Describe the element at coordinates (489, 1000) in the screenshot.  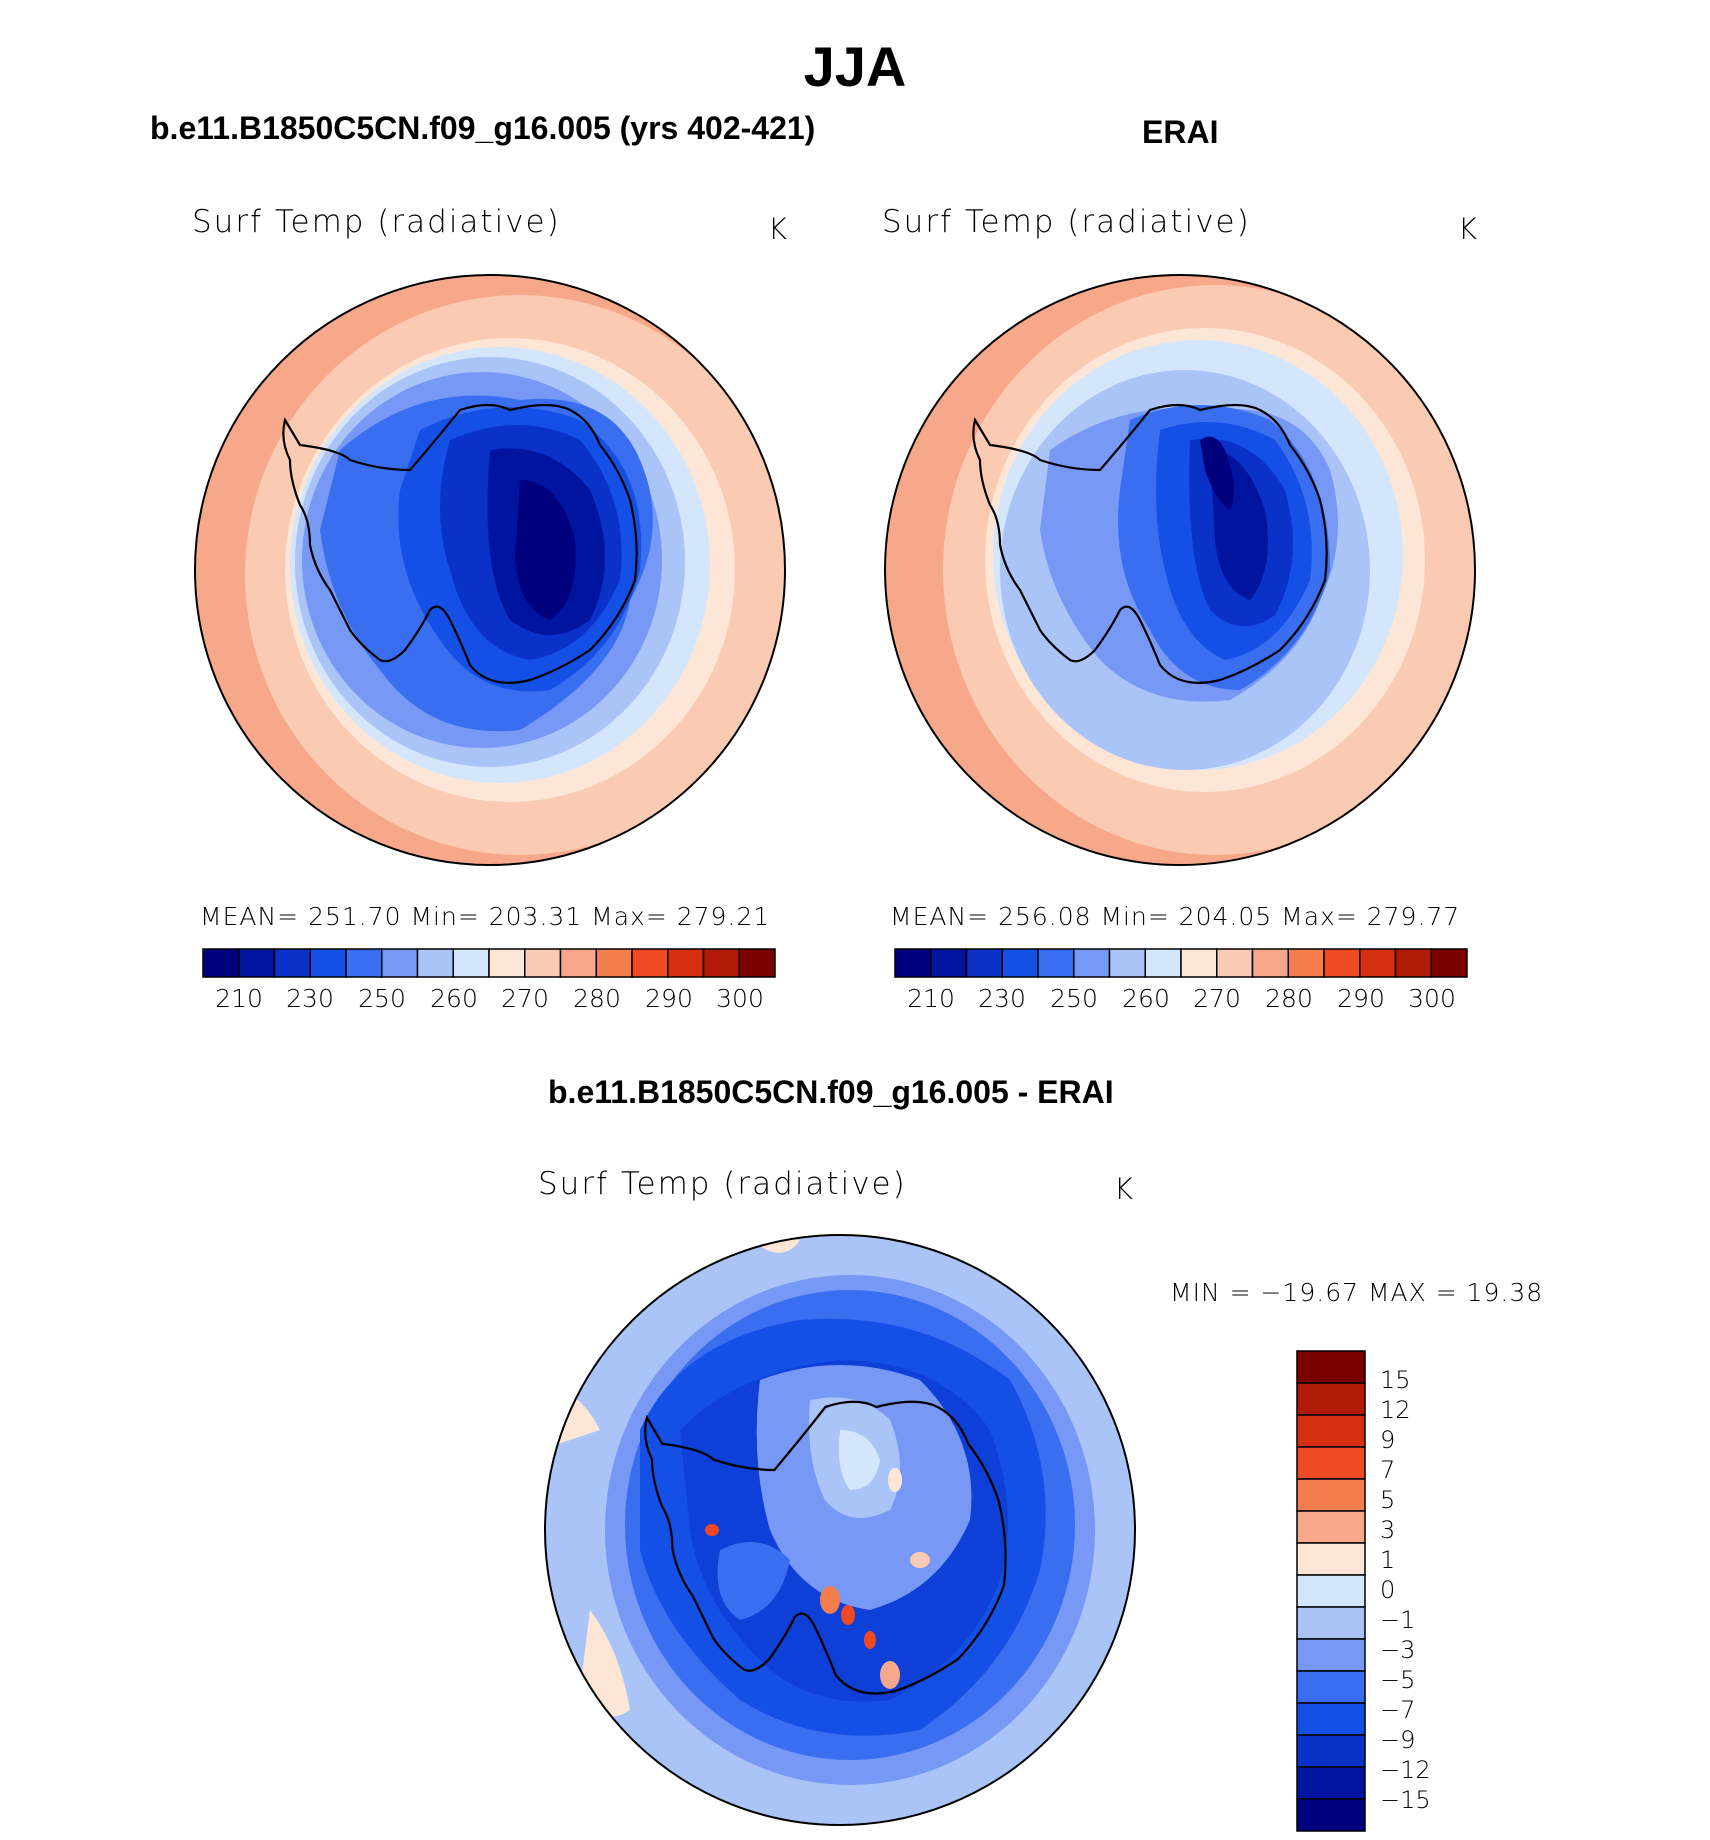
I see `left-colorbar-ticks: 210 230 250 260 270 280 290 300` at that location.